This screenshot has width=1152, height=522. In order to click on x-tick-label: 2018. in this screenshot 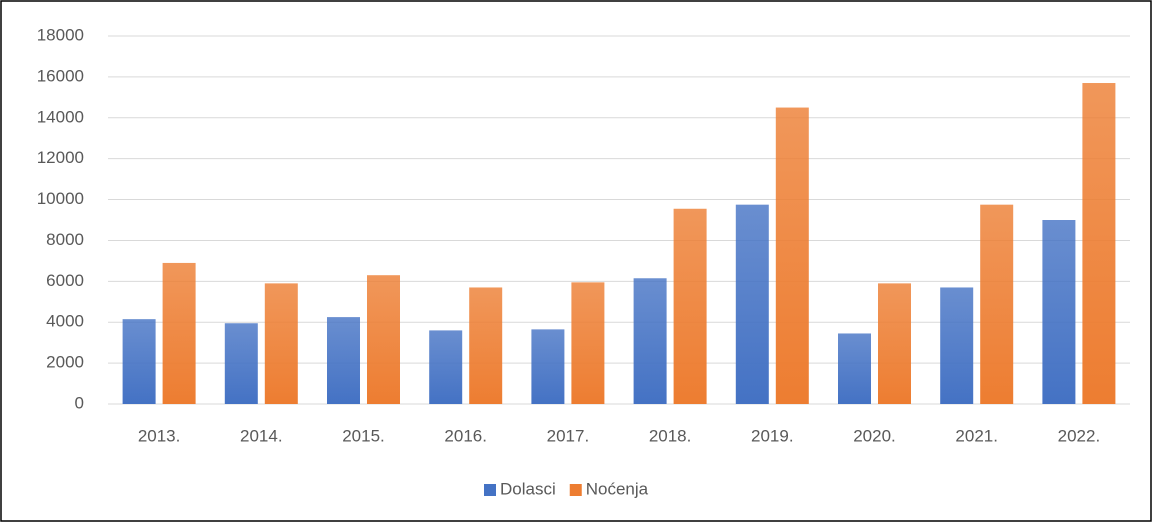, I will do `click(670, 435)`.